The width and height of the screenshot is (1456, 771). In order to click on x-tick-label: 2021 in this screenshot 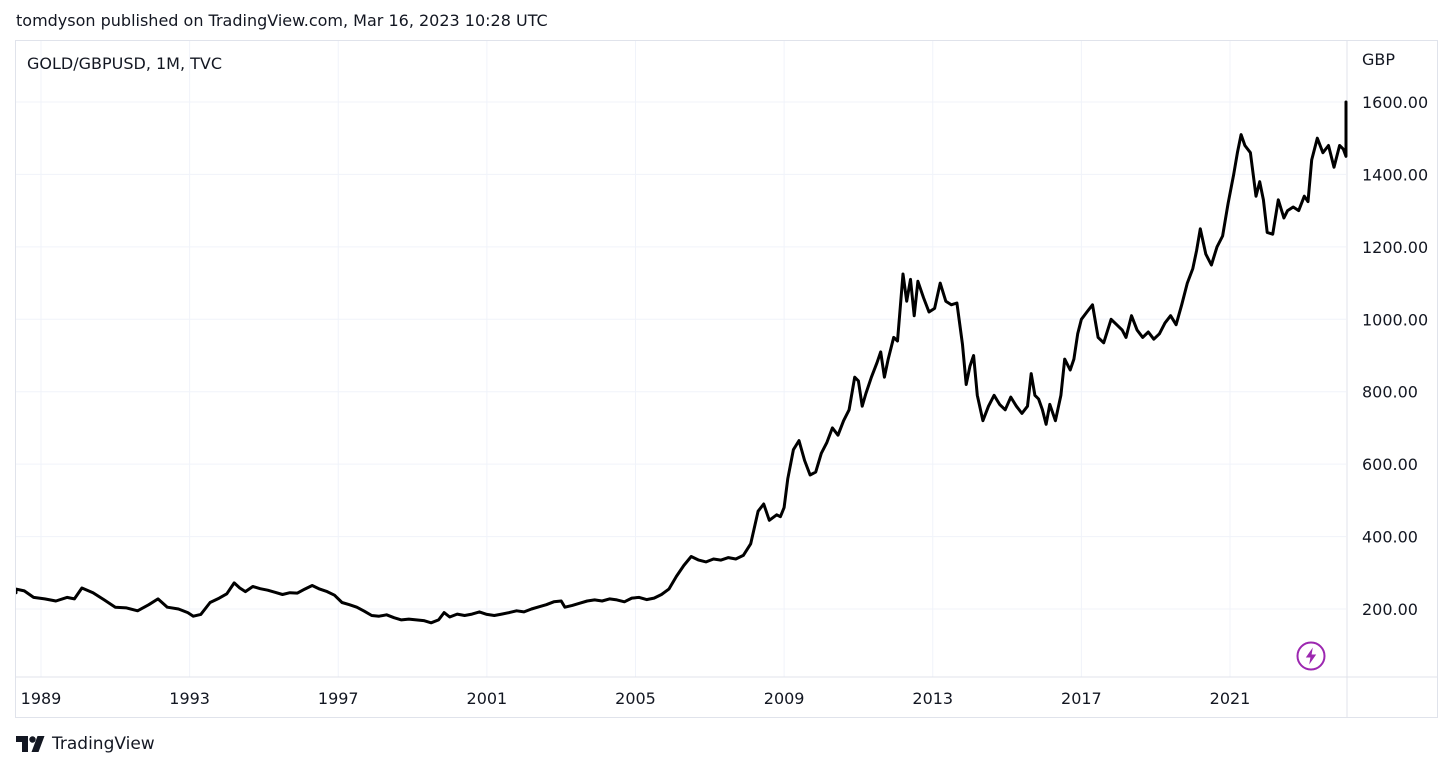, I will do `click(1230, 698)`.